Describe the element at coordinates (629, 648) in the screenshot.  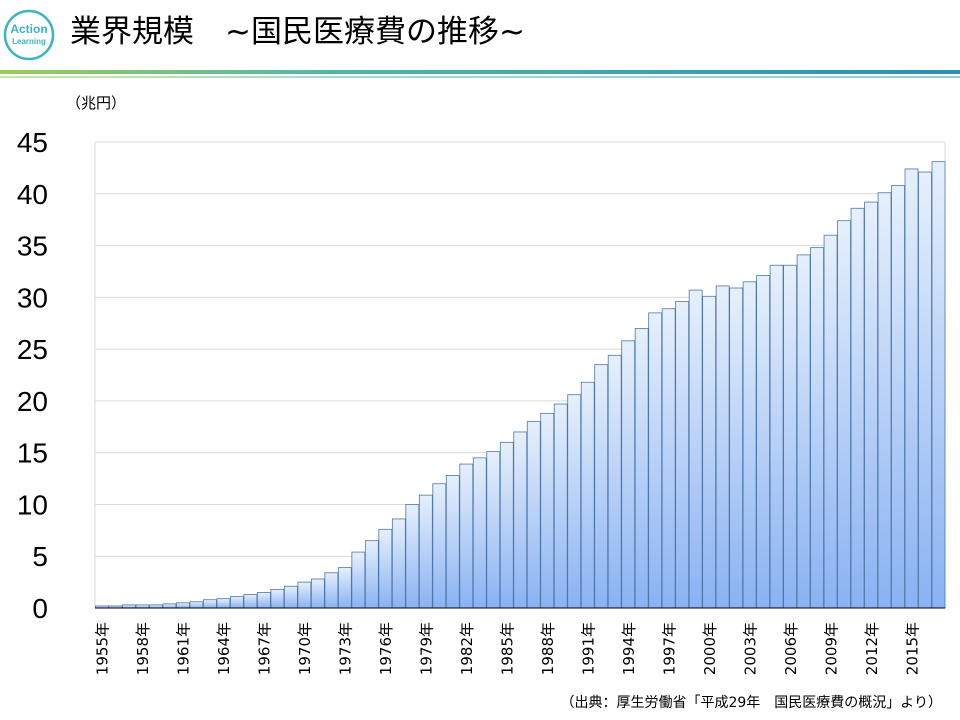
I see `x-tick-label: 1994年` at that location.